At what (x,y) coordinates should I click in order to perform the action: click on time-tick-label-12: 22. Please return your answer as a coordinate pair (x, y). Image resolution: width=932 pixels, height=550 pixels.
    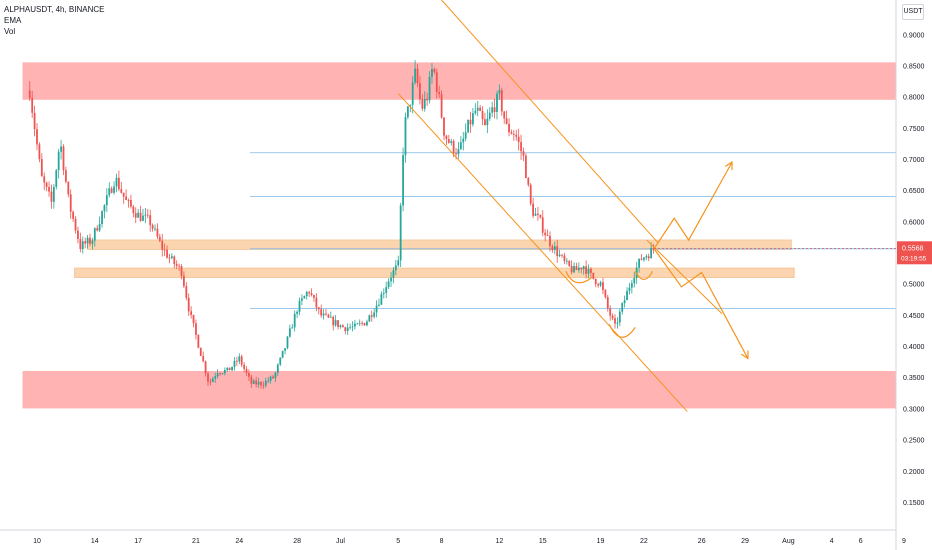
    Looking at the image, I should click on (644, 541).